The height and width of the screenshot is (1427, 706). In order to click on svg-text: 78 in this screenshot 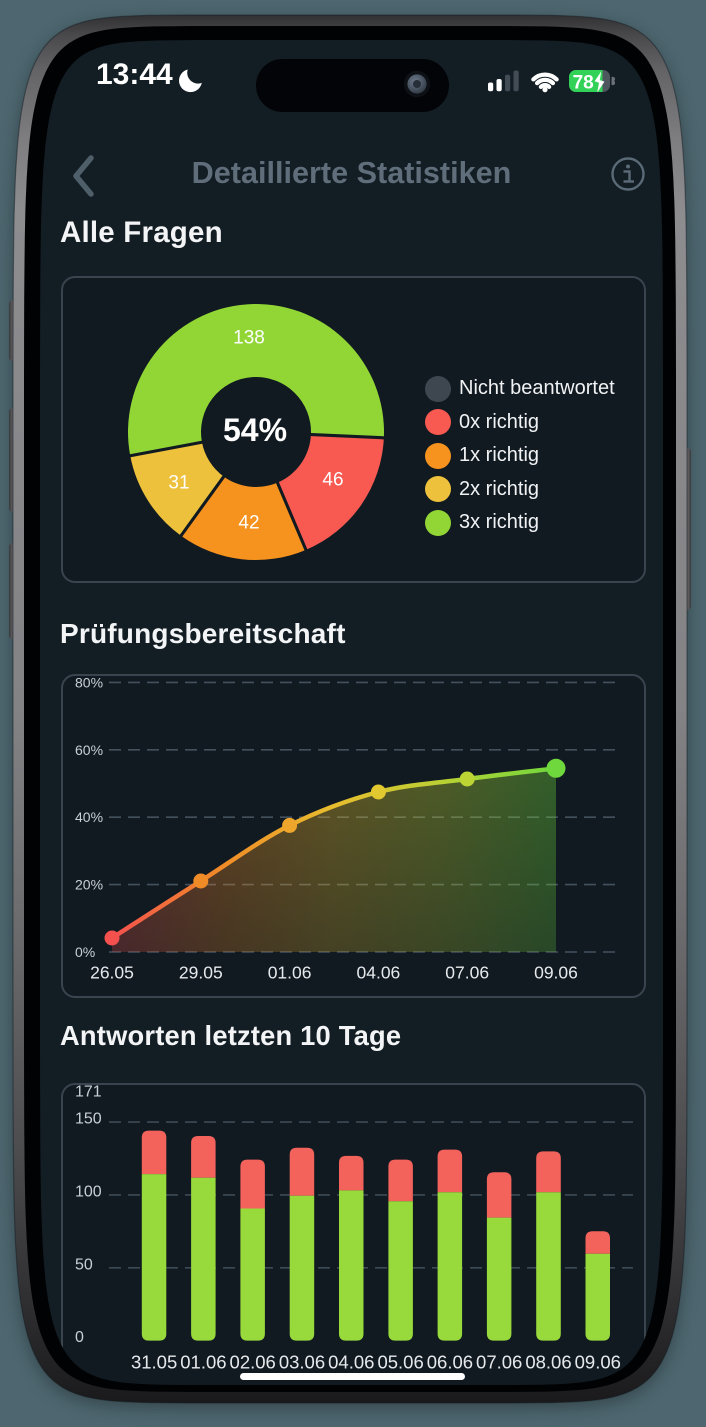, I will do `click(583, 83)`.